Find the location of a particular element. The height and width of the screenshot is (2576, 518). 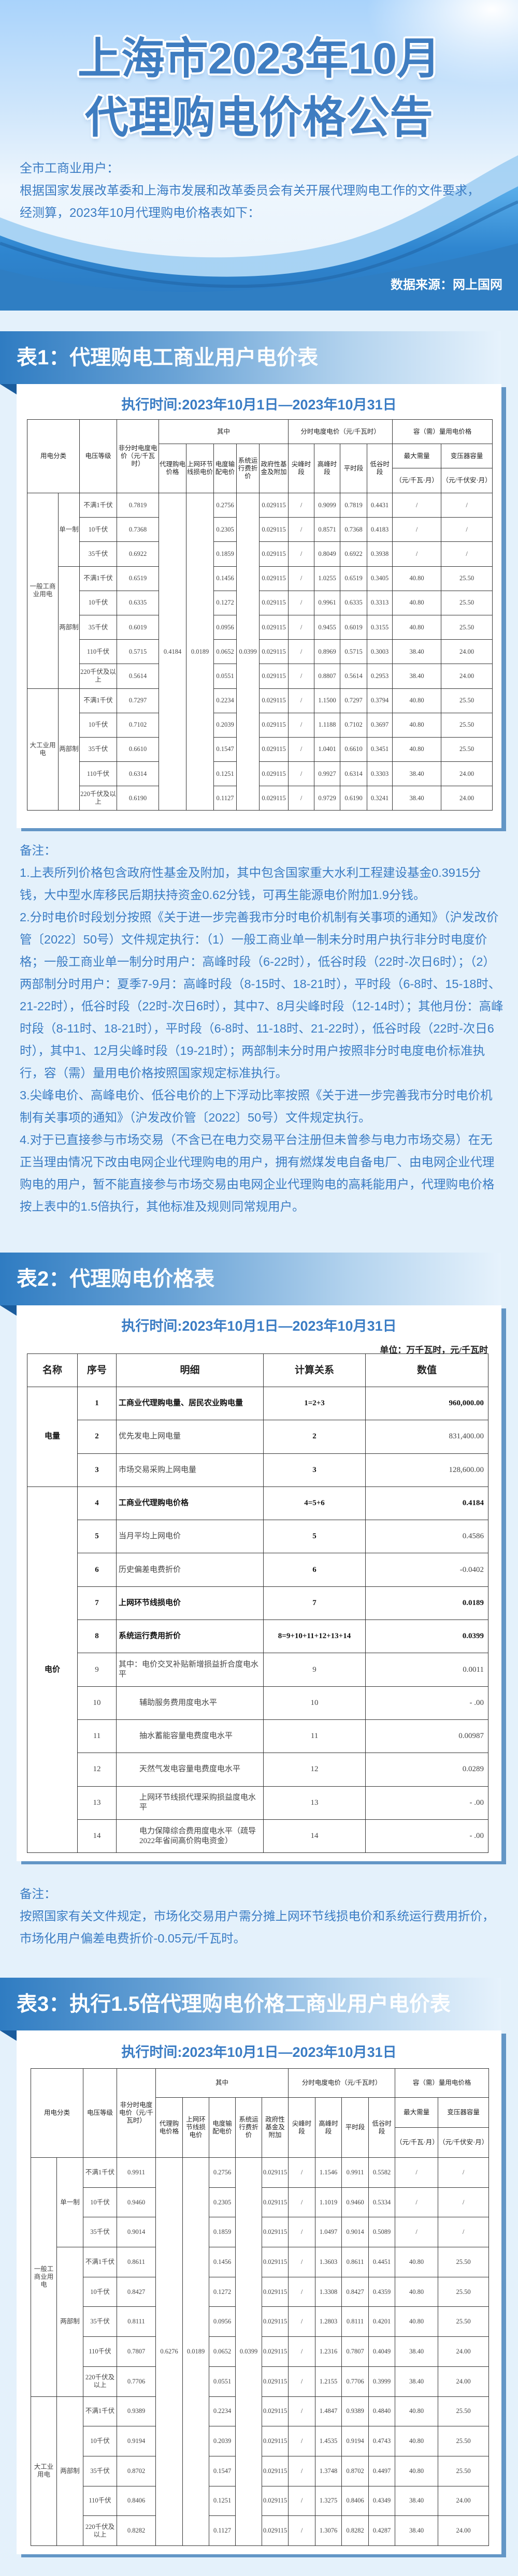

nontou-cell: 0.6335 is located at coordinates (138, 603).